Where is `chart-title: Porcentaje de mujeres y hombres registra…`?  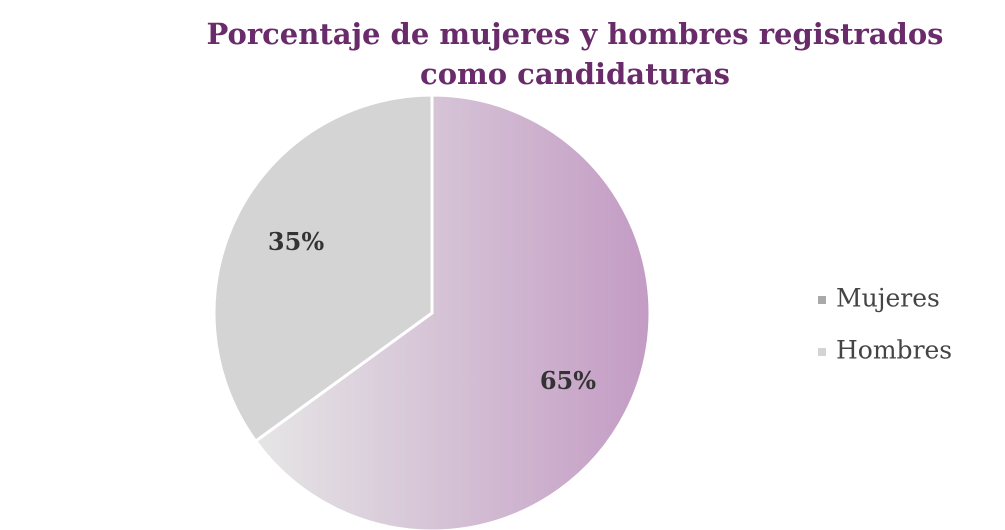 chart-title: Porcentaje de mujeres y hombres registra… is located at coordinates (575, 54).